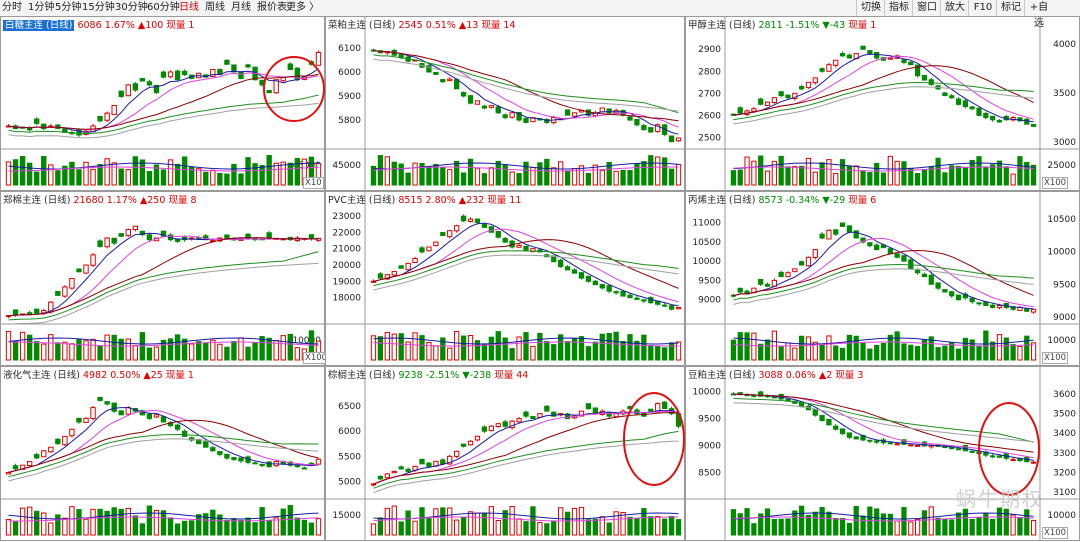  Describe the element at coordinates (68, 7) in the screenshot. I see `period-tab-2: 5分钟` at that location.